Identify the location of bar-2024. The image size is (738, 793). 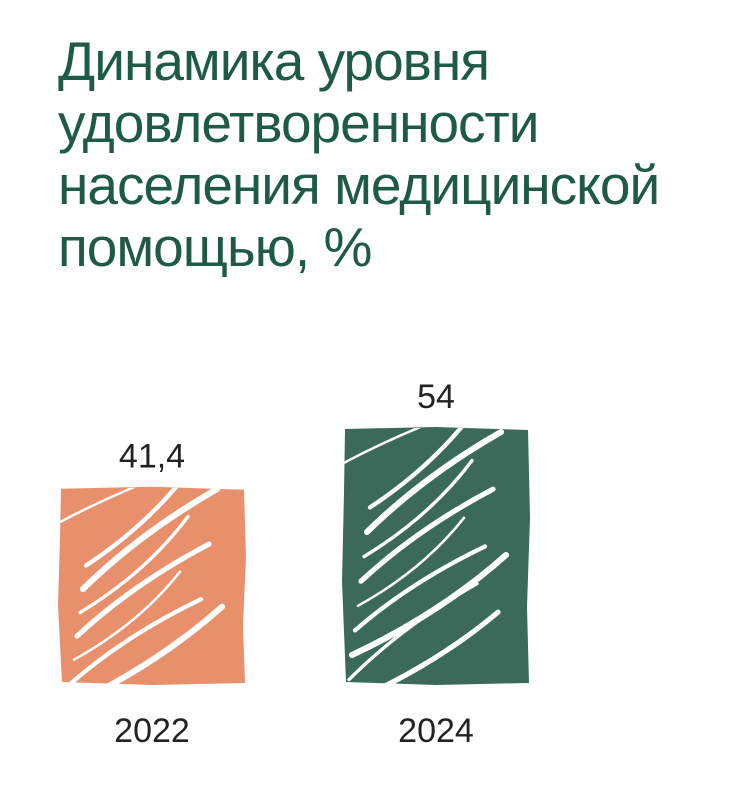
(436, 556).